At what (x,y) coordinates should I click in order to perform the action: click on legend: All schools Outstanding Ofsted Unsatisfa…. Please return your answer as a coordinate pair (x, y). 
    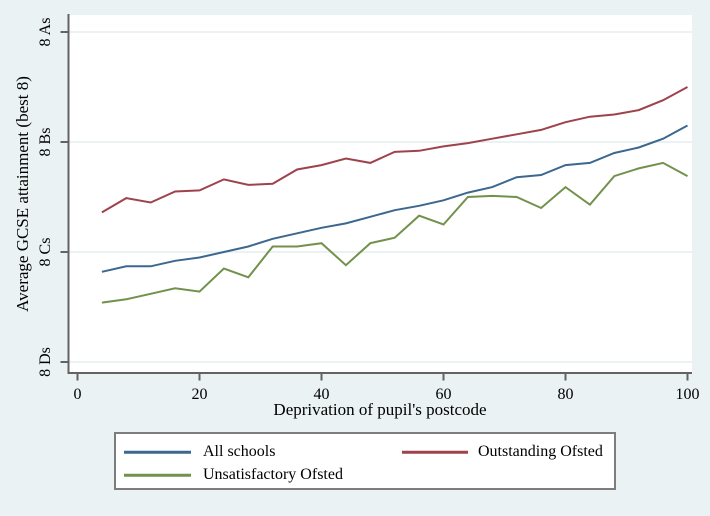
    Looking at the image, I should click on (365, 461).